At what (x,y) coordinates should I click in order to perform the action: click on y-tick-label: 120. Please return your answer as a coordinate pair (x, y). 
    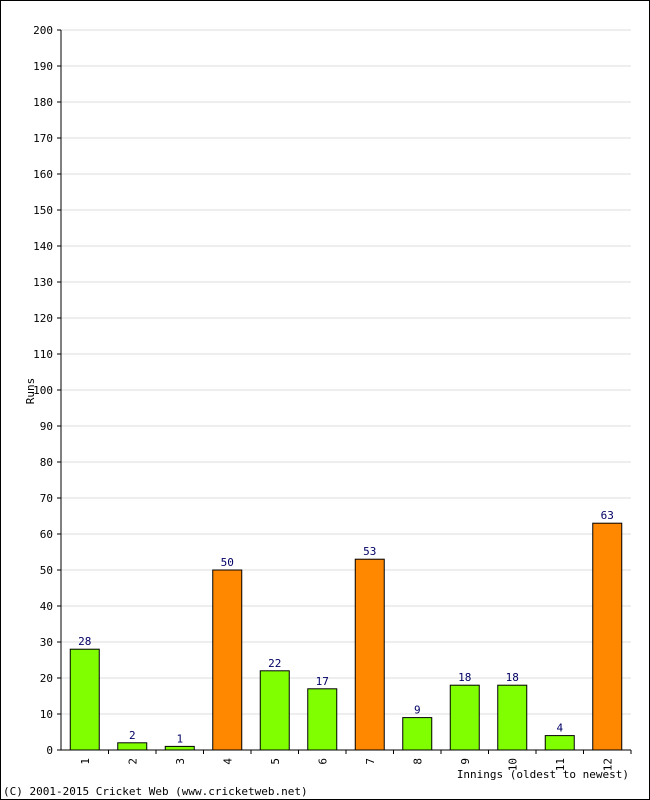
    Looking at the image, I should click on (43, 318).